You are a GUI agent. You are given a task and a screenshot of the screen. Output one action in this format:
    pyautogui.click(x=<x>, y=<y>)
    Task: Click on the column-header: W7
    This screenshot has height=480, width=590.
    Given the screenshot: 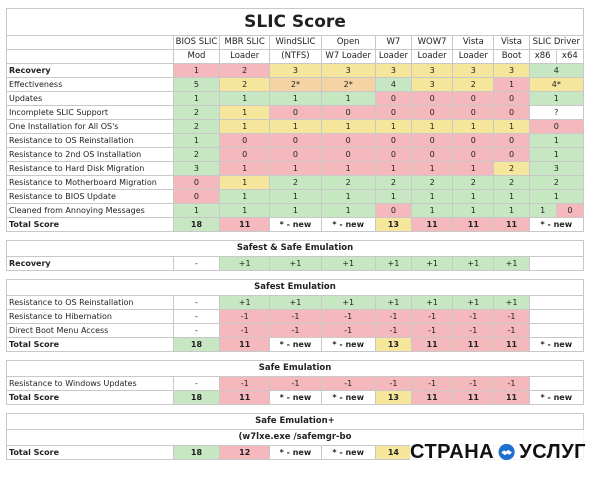 What is the action you would take?
    pyautogui.click(x=393, y=42)
    